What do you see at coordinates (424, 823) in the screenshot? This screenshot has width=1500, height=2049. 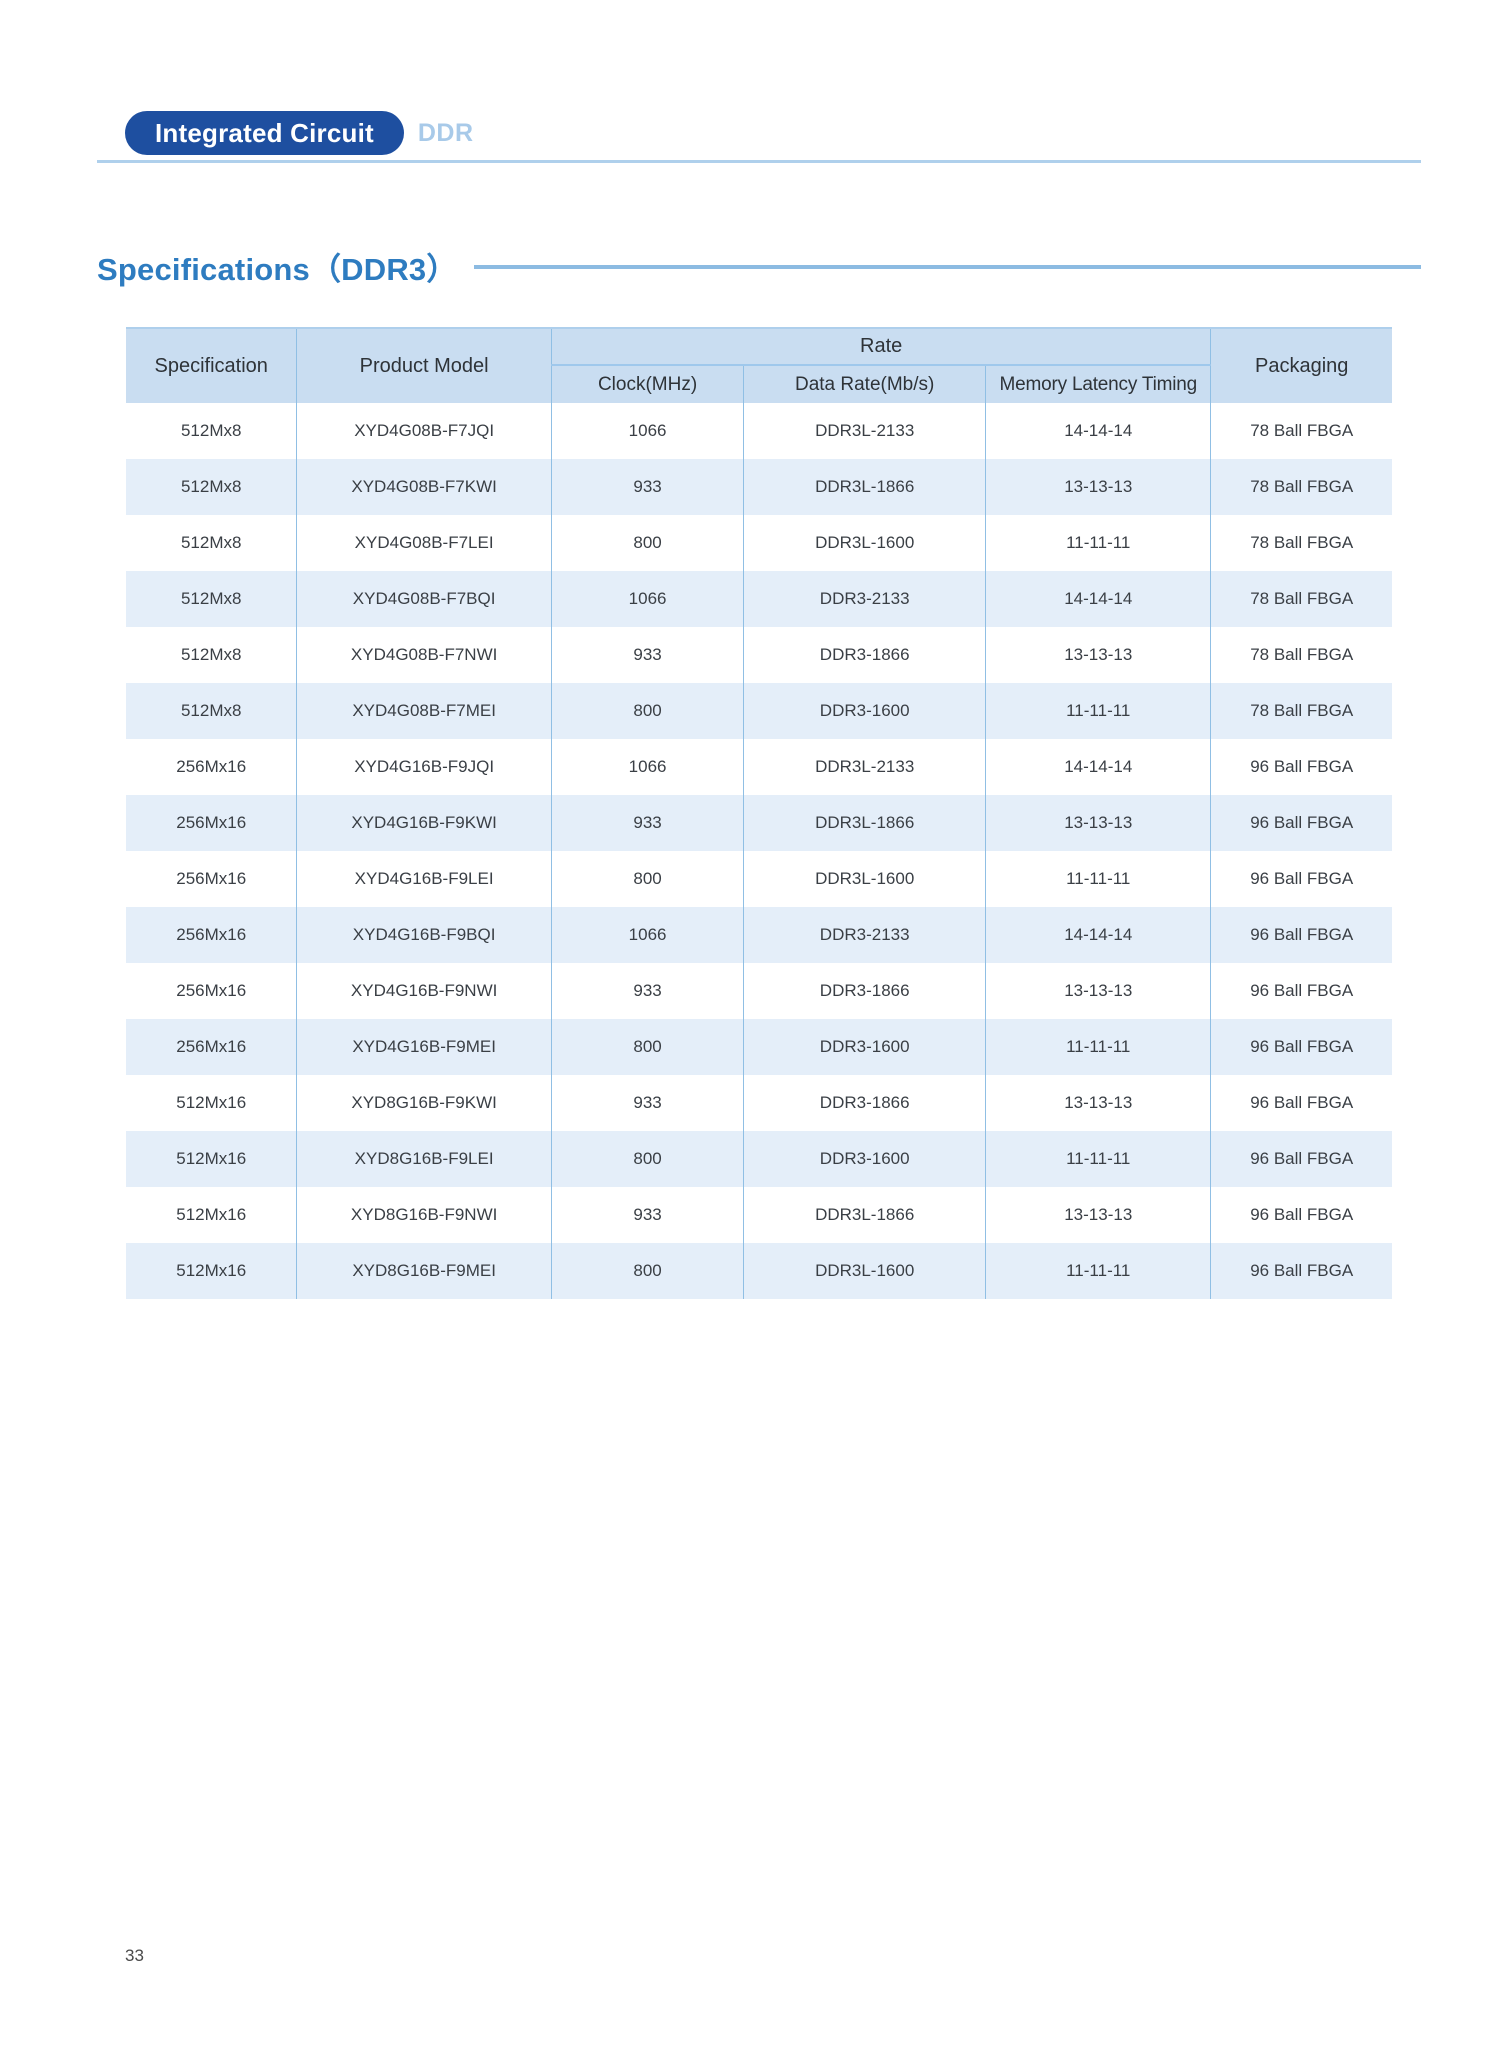 I see `cell-product-model: XYD4G16B-F9KWI` at bounding box center [424, 823].